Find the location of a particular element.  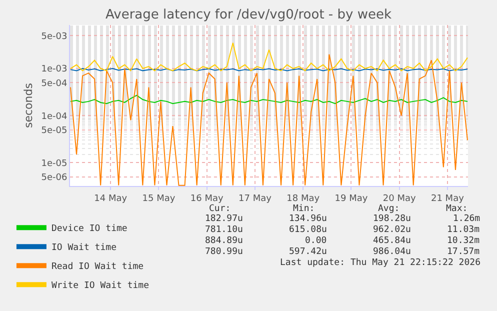

x-tick-label: 21 May is located at coordinates (447, 199).